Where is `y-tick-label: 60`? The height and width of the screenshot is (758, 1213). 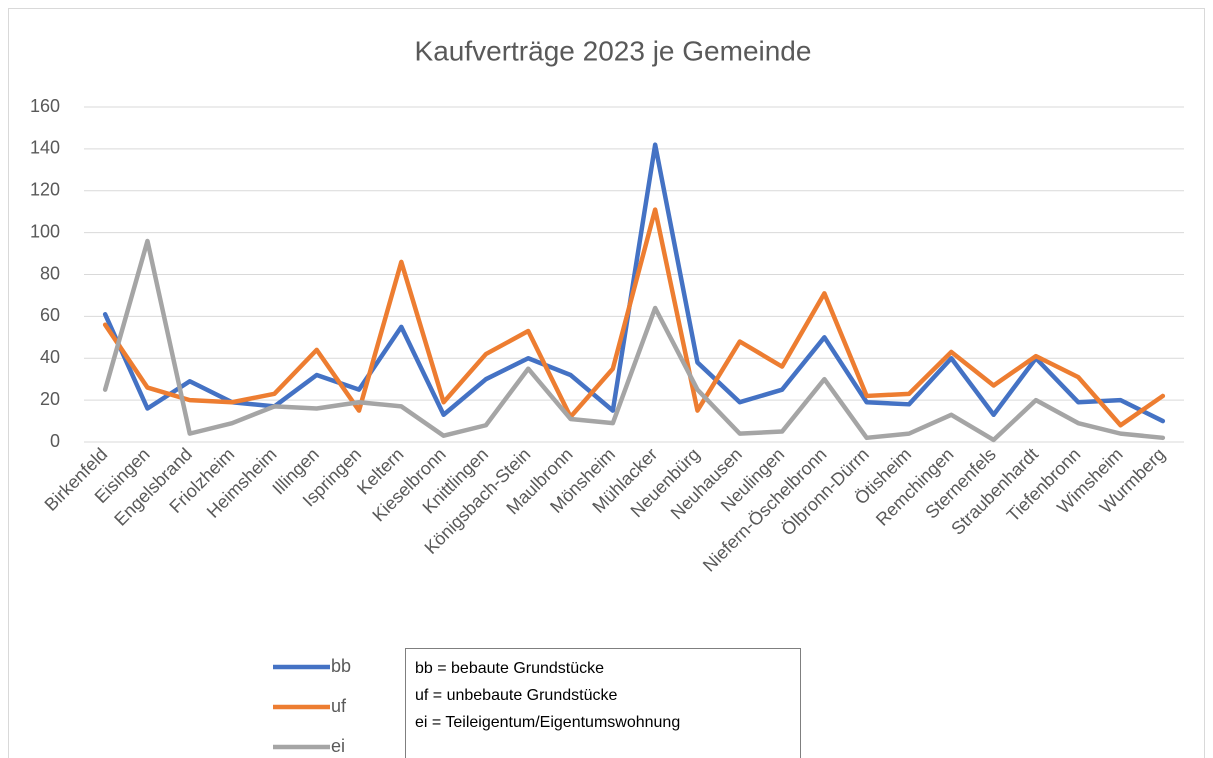
y-tick-label: 60 is located at coordinates (50, 315).